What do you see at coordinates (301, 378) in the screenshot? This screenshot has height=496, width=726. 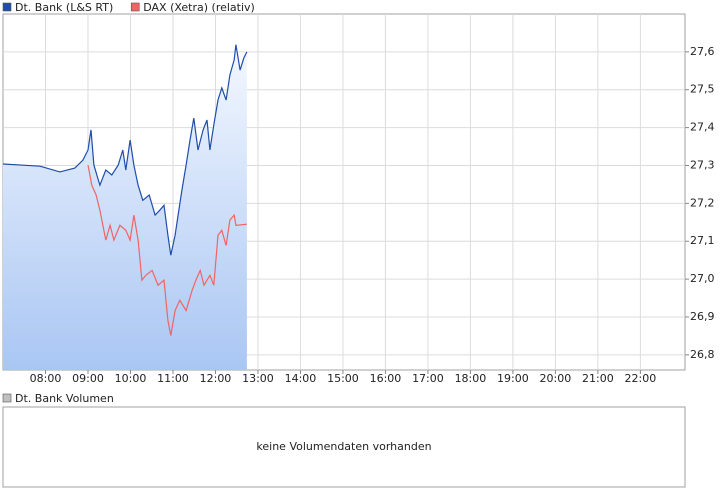 I see `x-tick-label: 14:00` at bounding box center [301, 378].